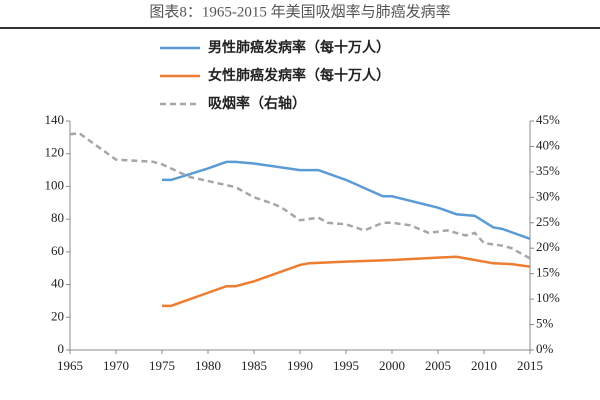  What do you see at coordinates (548, 221) in the screenshot?
I see `y2-tick-label: 25%` at bounding box center [548, 221].